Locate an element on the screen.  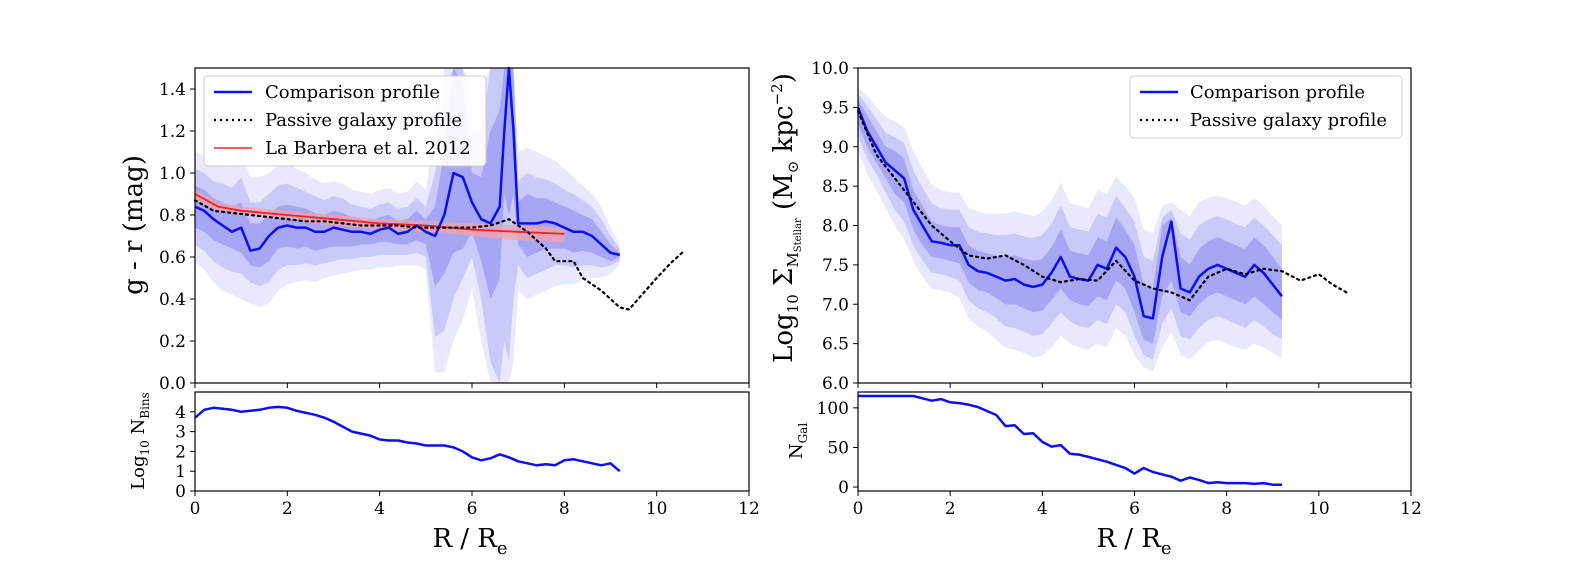
y-tick-label: 50 is located at coordinates (838, 448).